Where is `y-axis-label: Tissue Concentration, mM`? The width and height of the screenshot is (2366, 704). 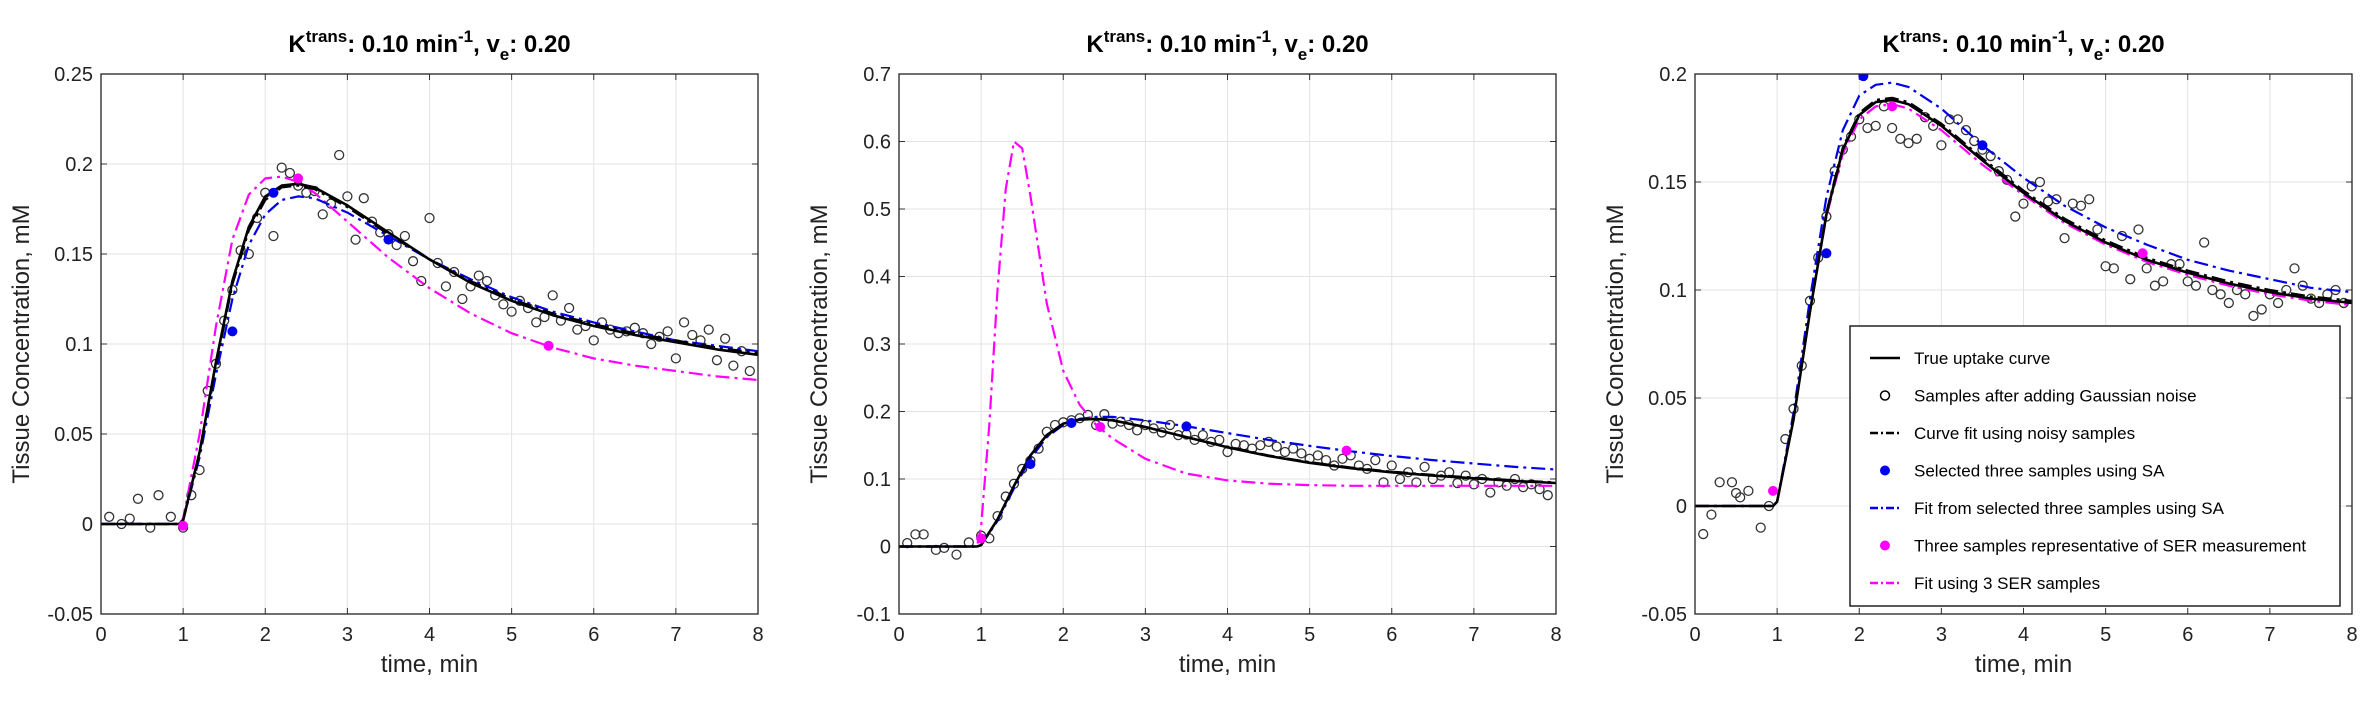
y-axis-label: Tissue Concentration, mM is located at coordinates (819, 343).